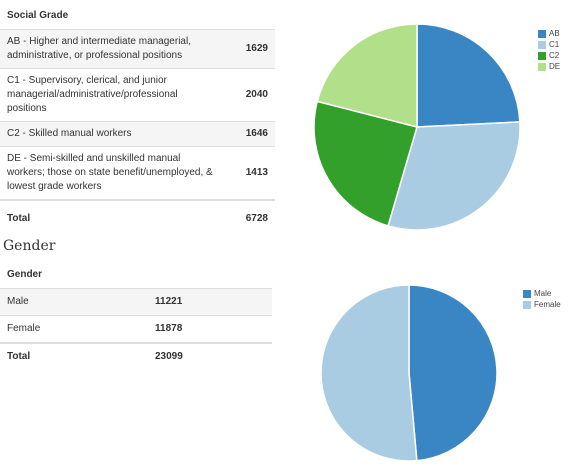 This screenshot has height=466, width=570. Describe the element at coordinates (367, 75) in the screenshot. I see `pie-slice-de` at that location.